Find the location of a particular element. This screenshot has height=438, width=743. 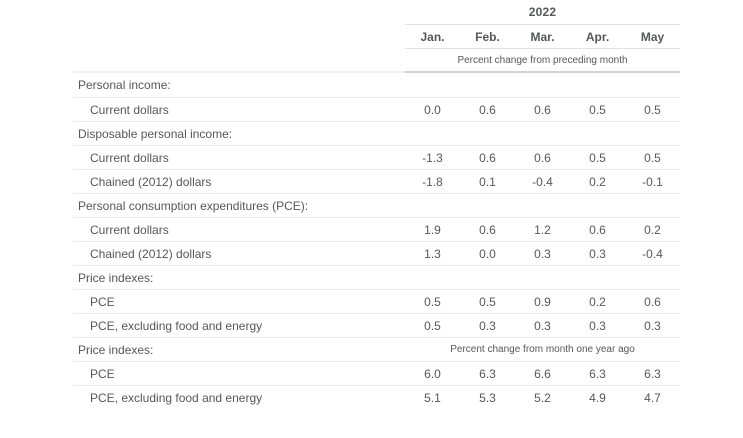

value-cell: 6.6 is located at coordinates (542, 373).